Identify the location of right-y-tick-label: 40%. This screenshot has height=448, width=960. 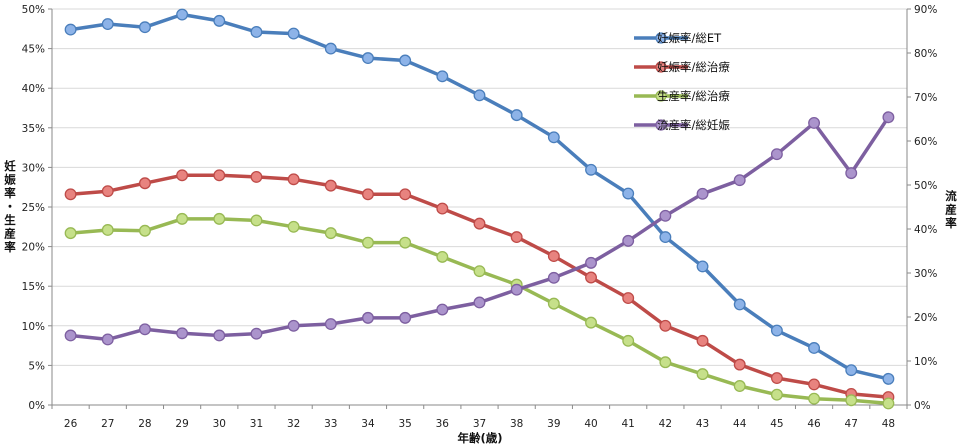
(925, 230).